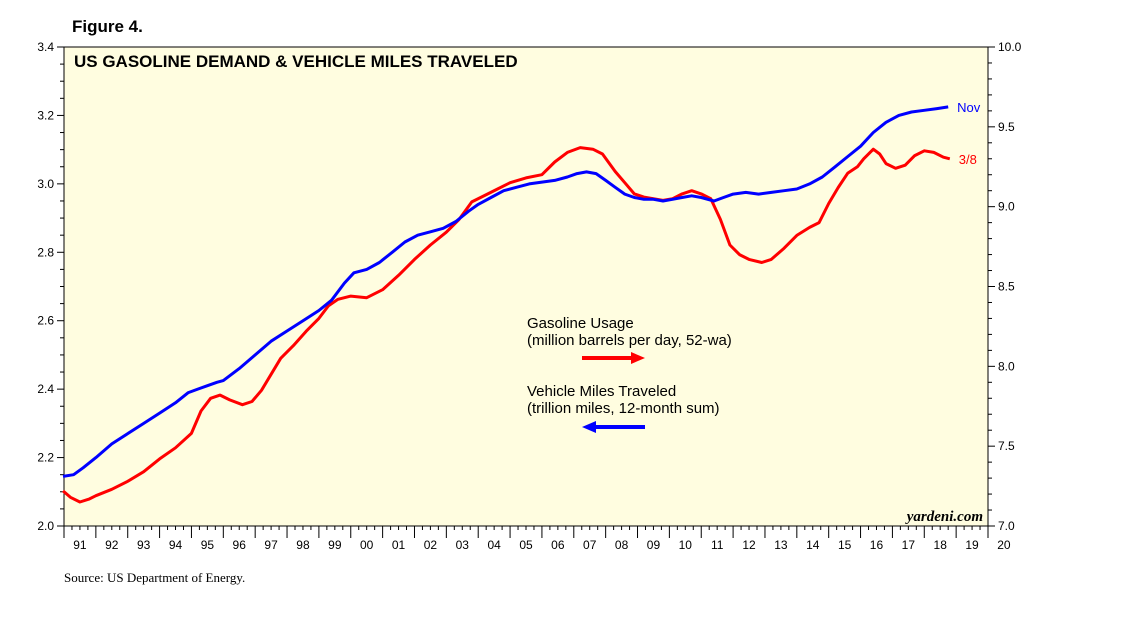 This screenshot has height=621, width=1138. I want to click on x-tick-label: 05, so click(526, 545).